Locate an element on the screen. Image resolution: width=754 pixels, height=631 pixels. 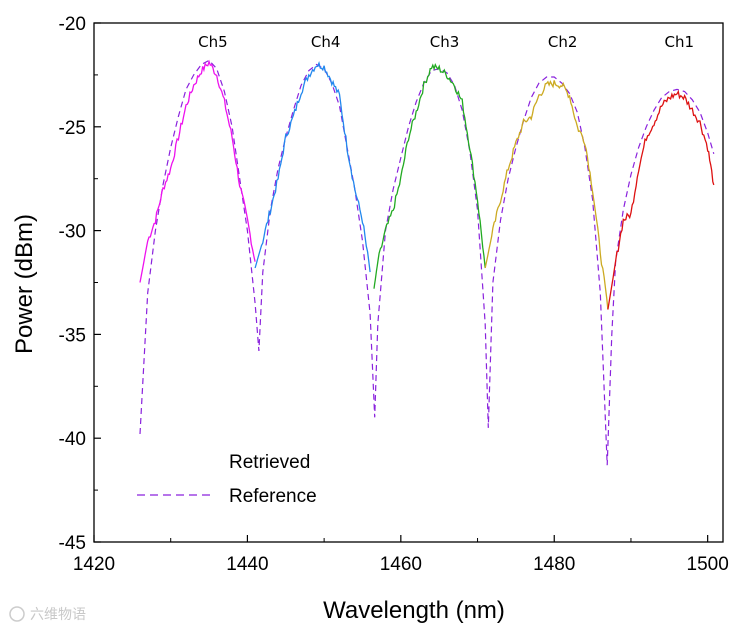
series-retrieved-ch5 is located at coordinates (197, 171).